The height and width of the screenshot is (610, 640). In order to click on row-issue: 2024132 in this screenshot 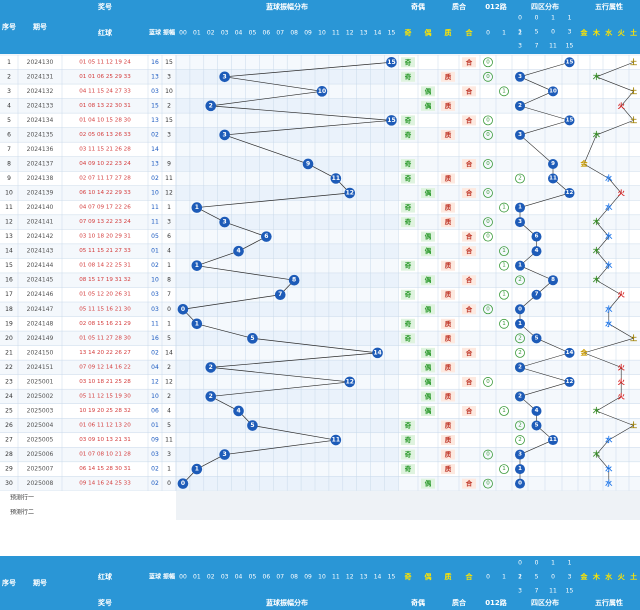, I will do `click(40, 91)`.